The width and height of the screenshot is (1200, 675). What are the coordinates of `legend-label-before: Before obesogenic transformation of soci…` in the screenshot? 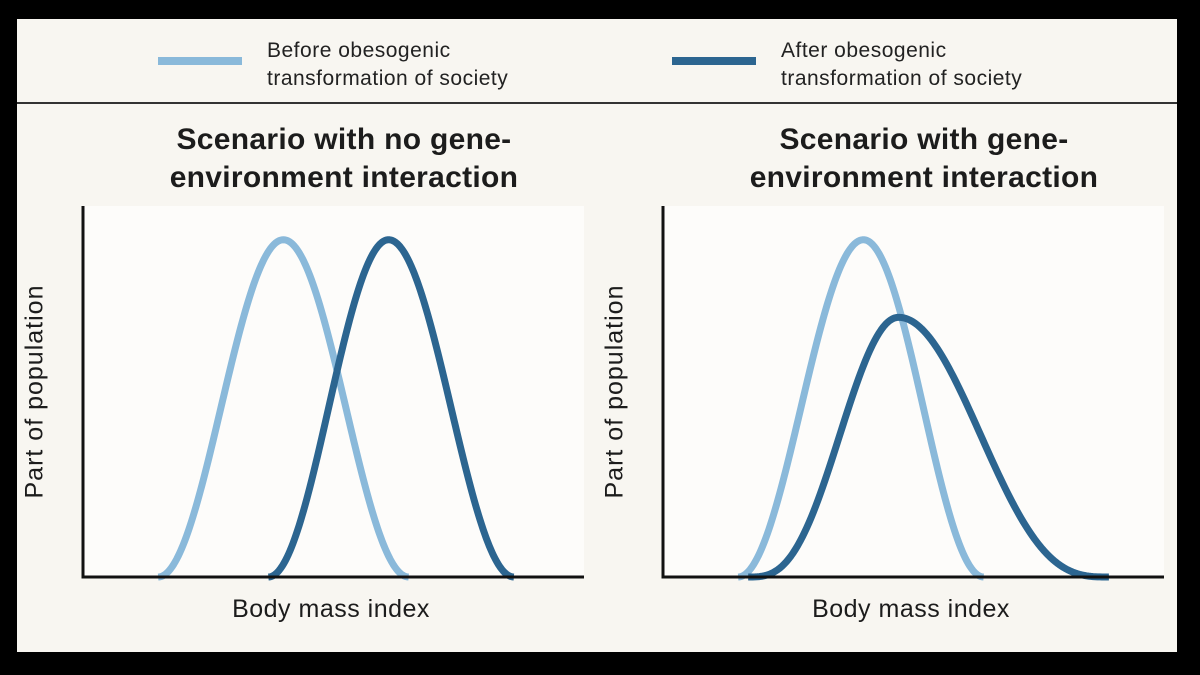 It's located at (388, 64).